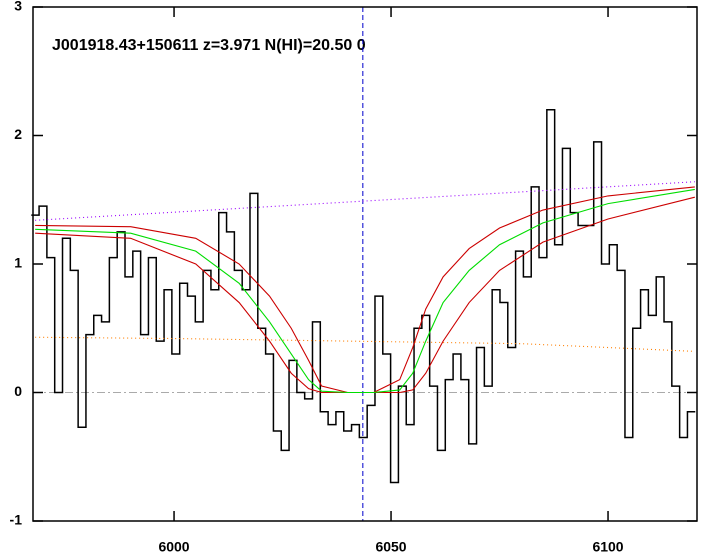  Describe the element at coordinates (390, 547) in the screenshot. I see `x-tick-label: 6050` at that location.